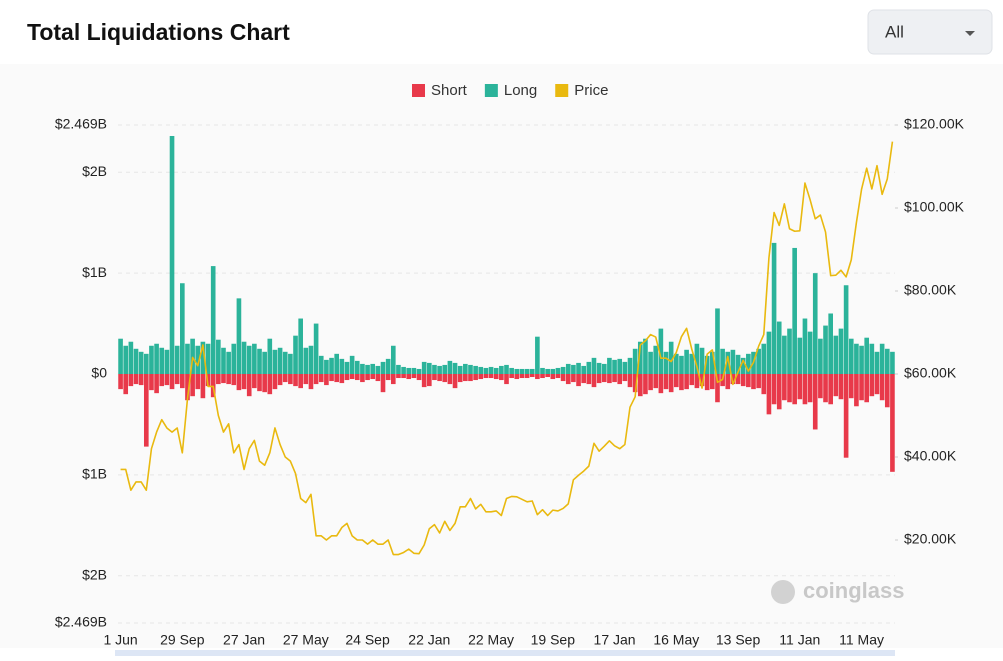 This screenshot has height=661, width=1003. Describe the element at coordinates (306, 640) in the screenshot. I see `x-tick-label: 27 May` at that location.